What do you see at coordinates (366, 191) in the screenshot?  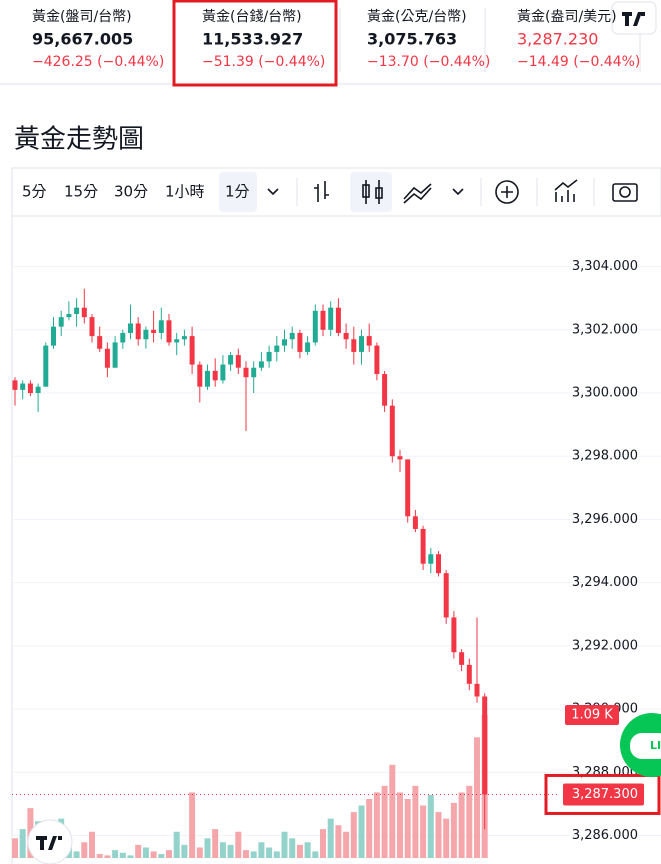 I see `candle-icon` at bounding box center [366, 191].